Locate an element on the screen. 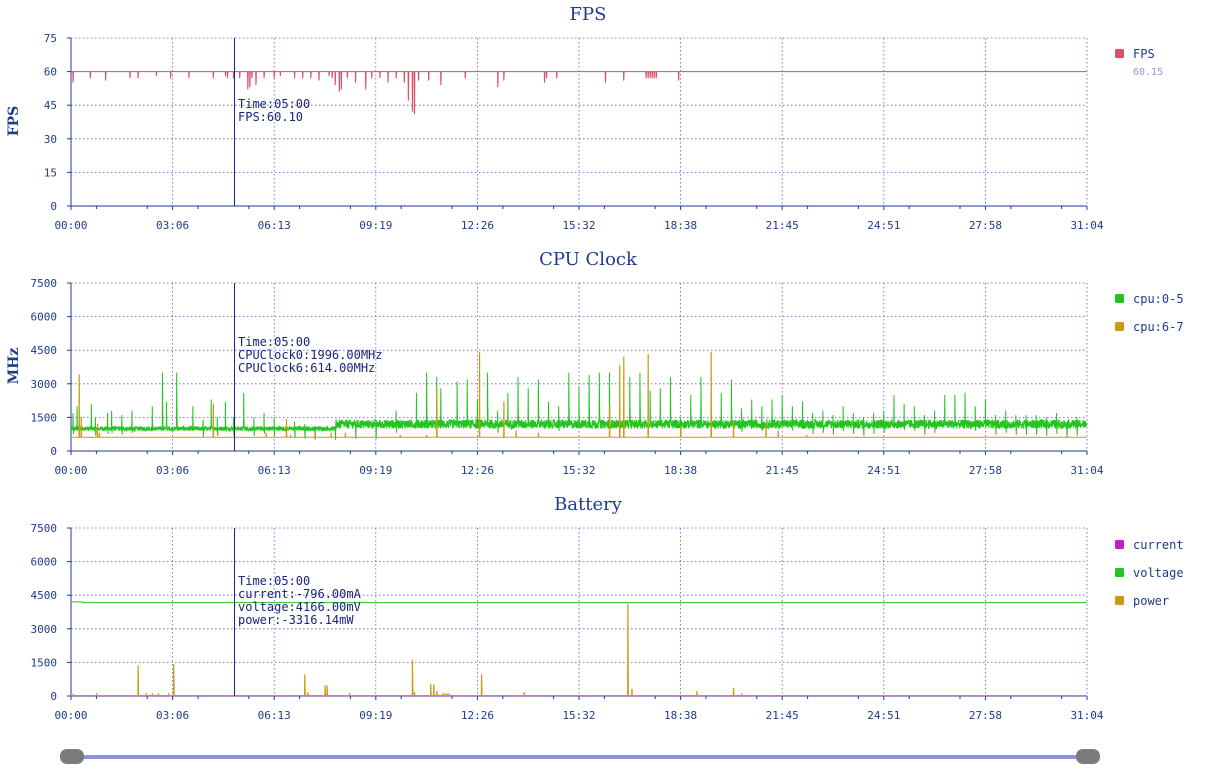 The width and height of the screenshot is (1212, 778). time-range-slider-end-handle is located at coordinates (1088, 756).